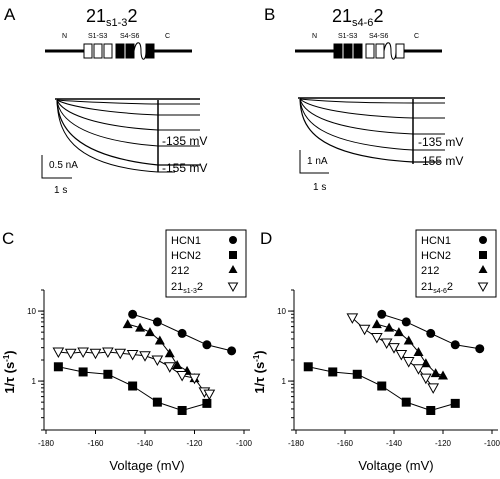 Image resolution: width=500 pixels, height=479 pixels. What do you see at coordinates (8, 238) in the screenshot?
I see `plot-c-letter: C` at bounding box center [8, 238].